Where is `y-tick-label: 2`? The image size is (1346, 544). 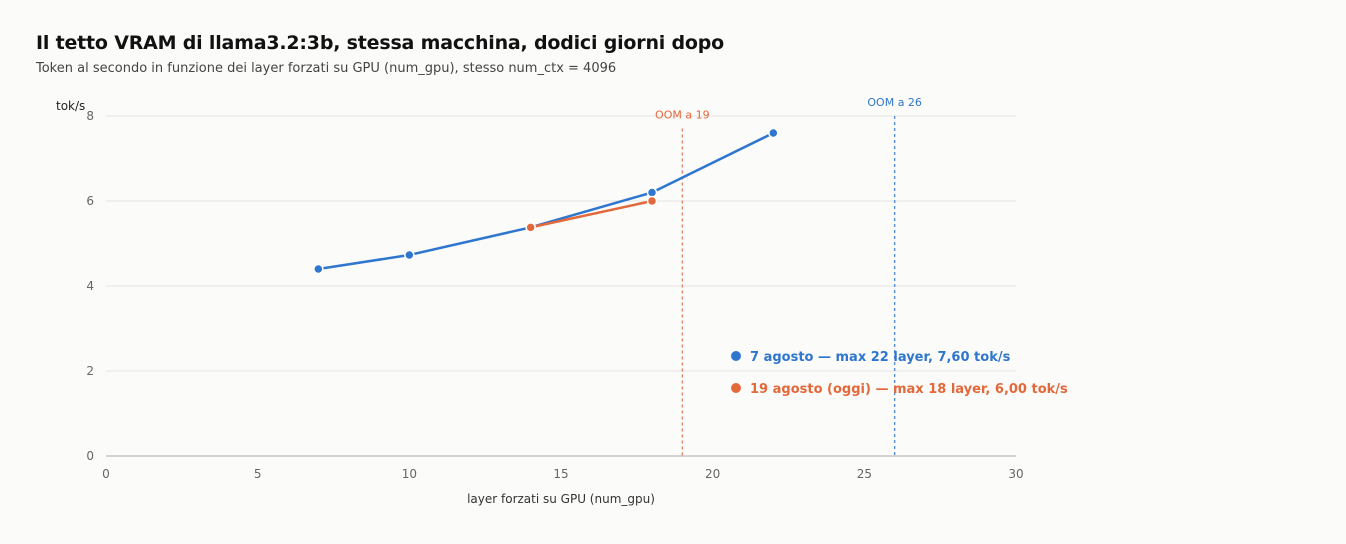 y-tick-label: 2 is located at coordinates (90, 371).